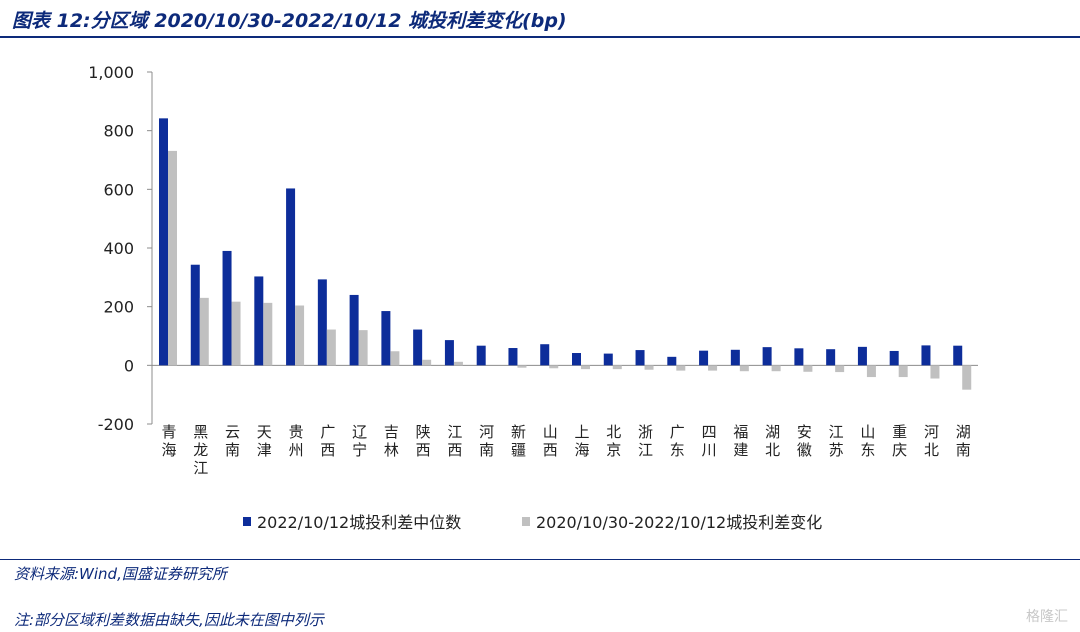  I want to click on x-category-label: 重庆, so click(899, 441).